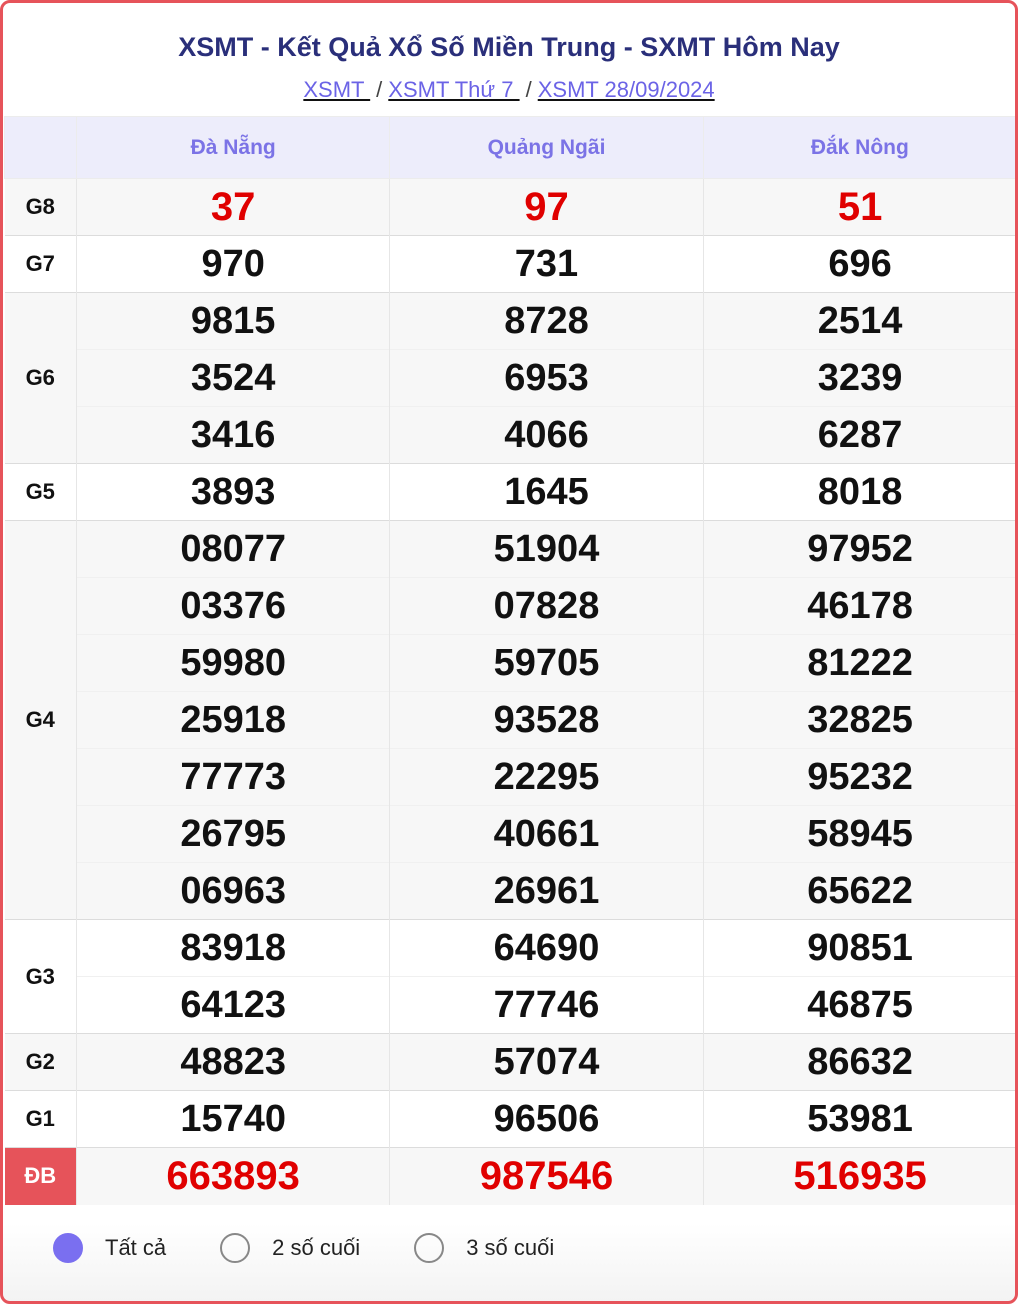 Image resolution: width=1018 pixels, height=1304 pixels. Describe the element at coordinates (232, 777) in the screenshot. I see `prize-number: 77773` at that location.